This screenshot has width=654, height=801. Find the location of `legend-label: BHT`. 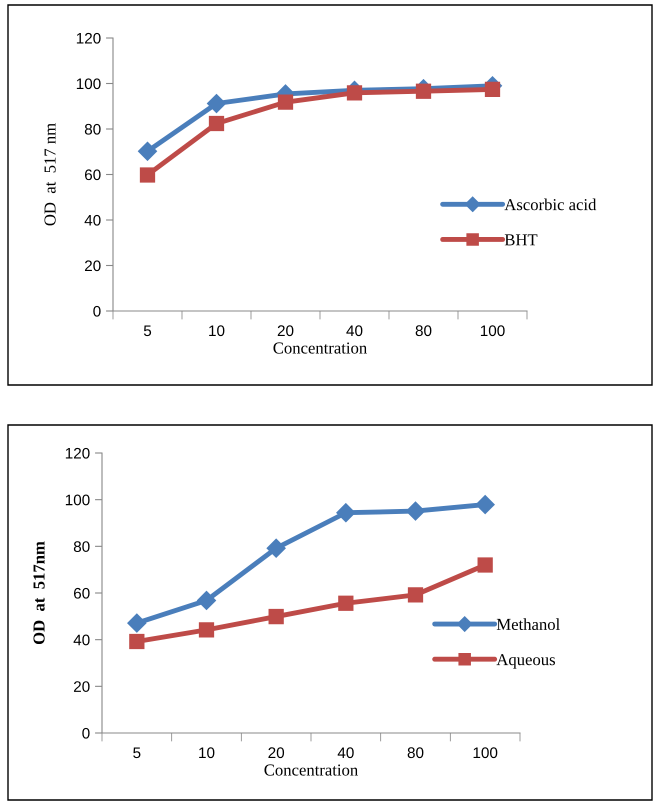

legend-label: BHT is located at coordinates (521, 240).